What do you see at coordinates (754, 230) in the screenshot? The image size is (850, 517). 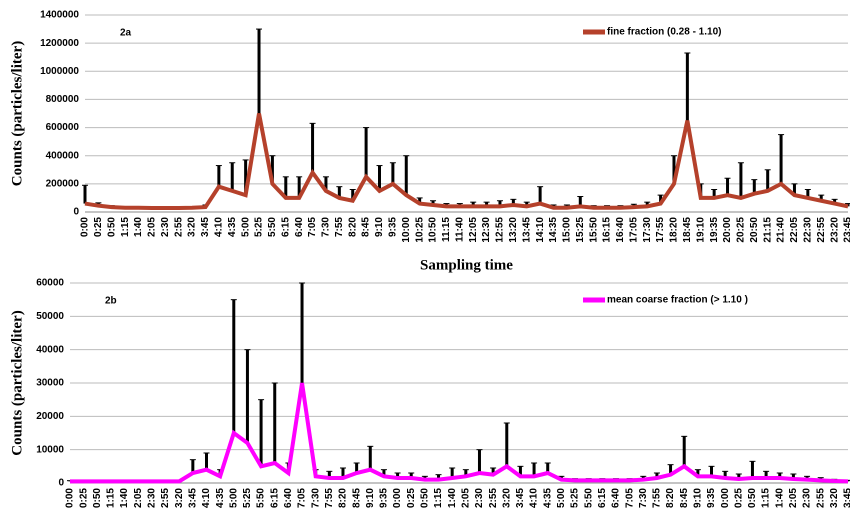 I see `x-tick-label: 20:50` at bounding box center [754, 230].